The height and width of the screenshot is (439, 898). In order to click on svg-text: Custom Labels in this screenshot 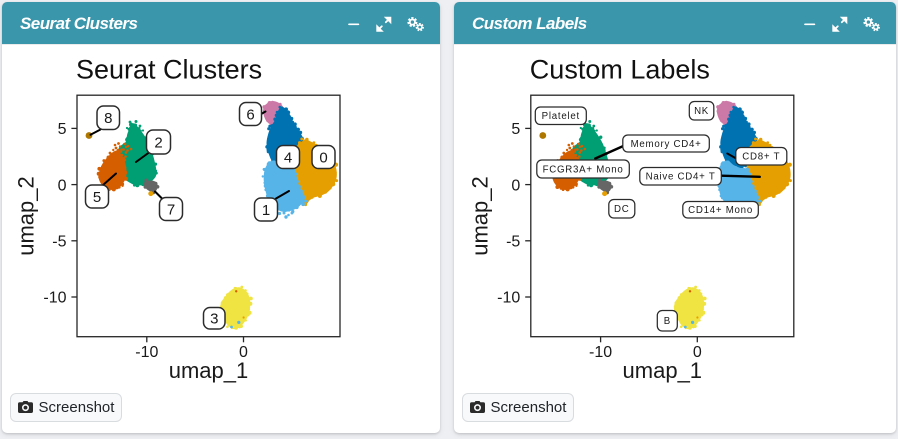, I will do `click(620, 70)`.